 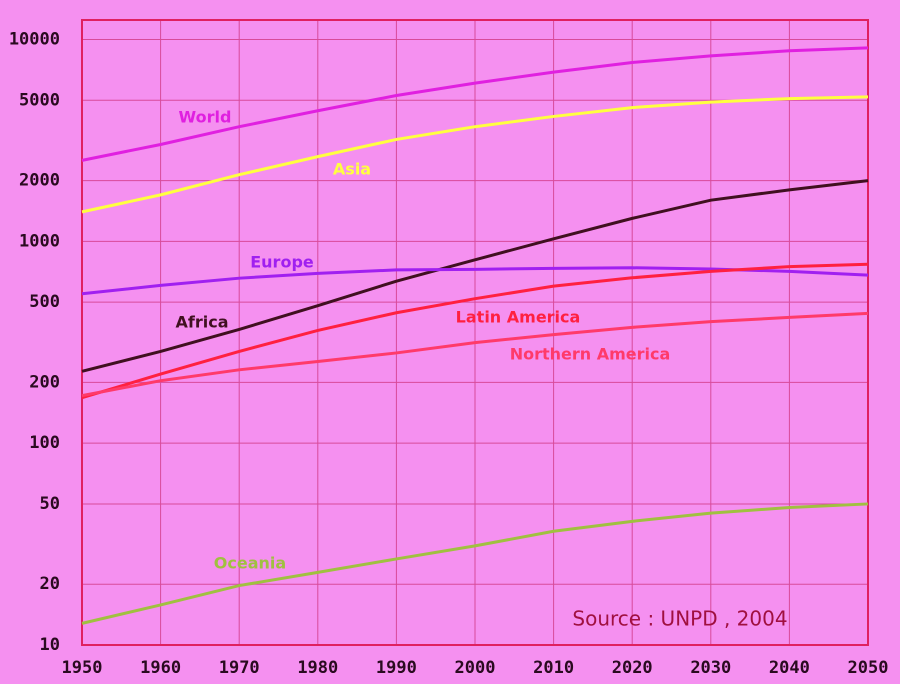 What do you see at coordinates (39, 241) in the screenshot?
I see `y-tick-label: 1000` at bounding box center [39, 241].